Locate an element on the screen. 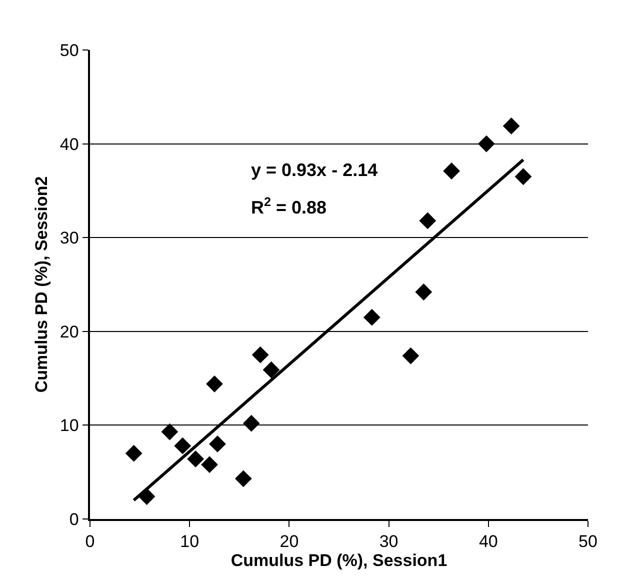 The width and height of the screenshot is (623, 579). x-tick-label: 50 is located at coordinates (588, 542).